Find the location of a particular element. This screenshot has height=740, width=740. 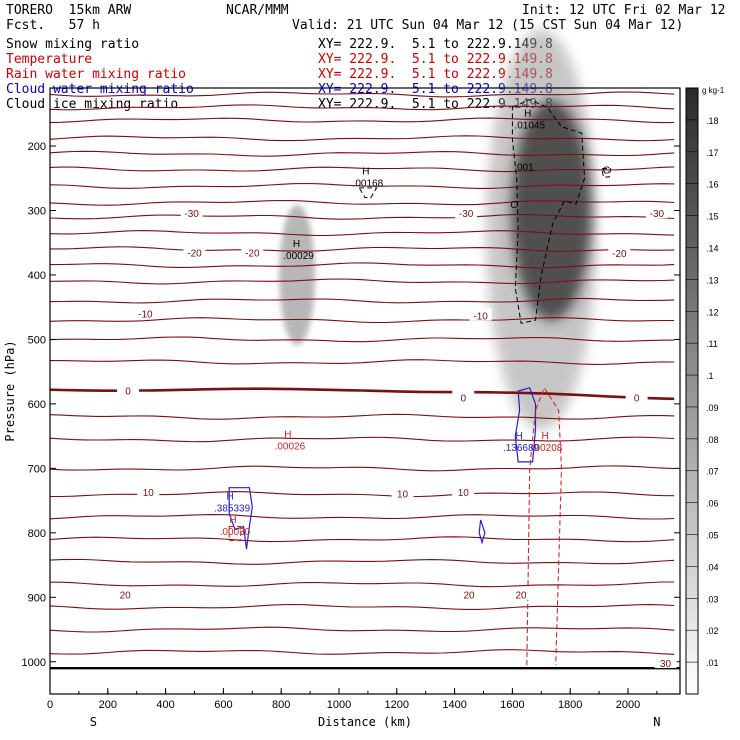

y-tick-label: 1000 is located at coordinates (34, 663).